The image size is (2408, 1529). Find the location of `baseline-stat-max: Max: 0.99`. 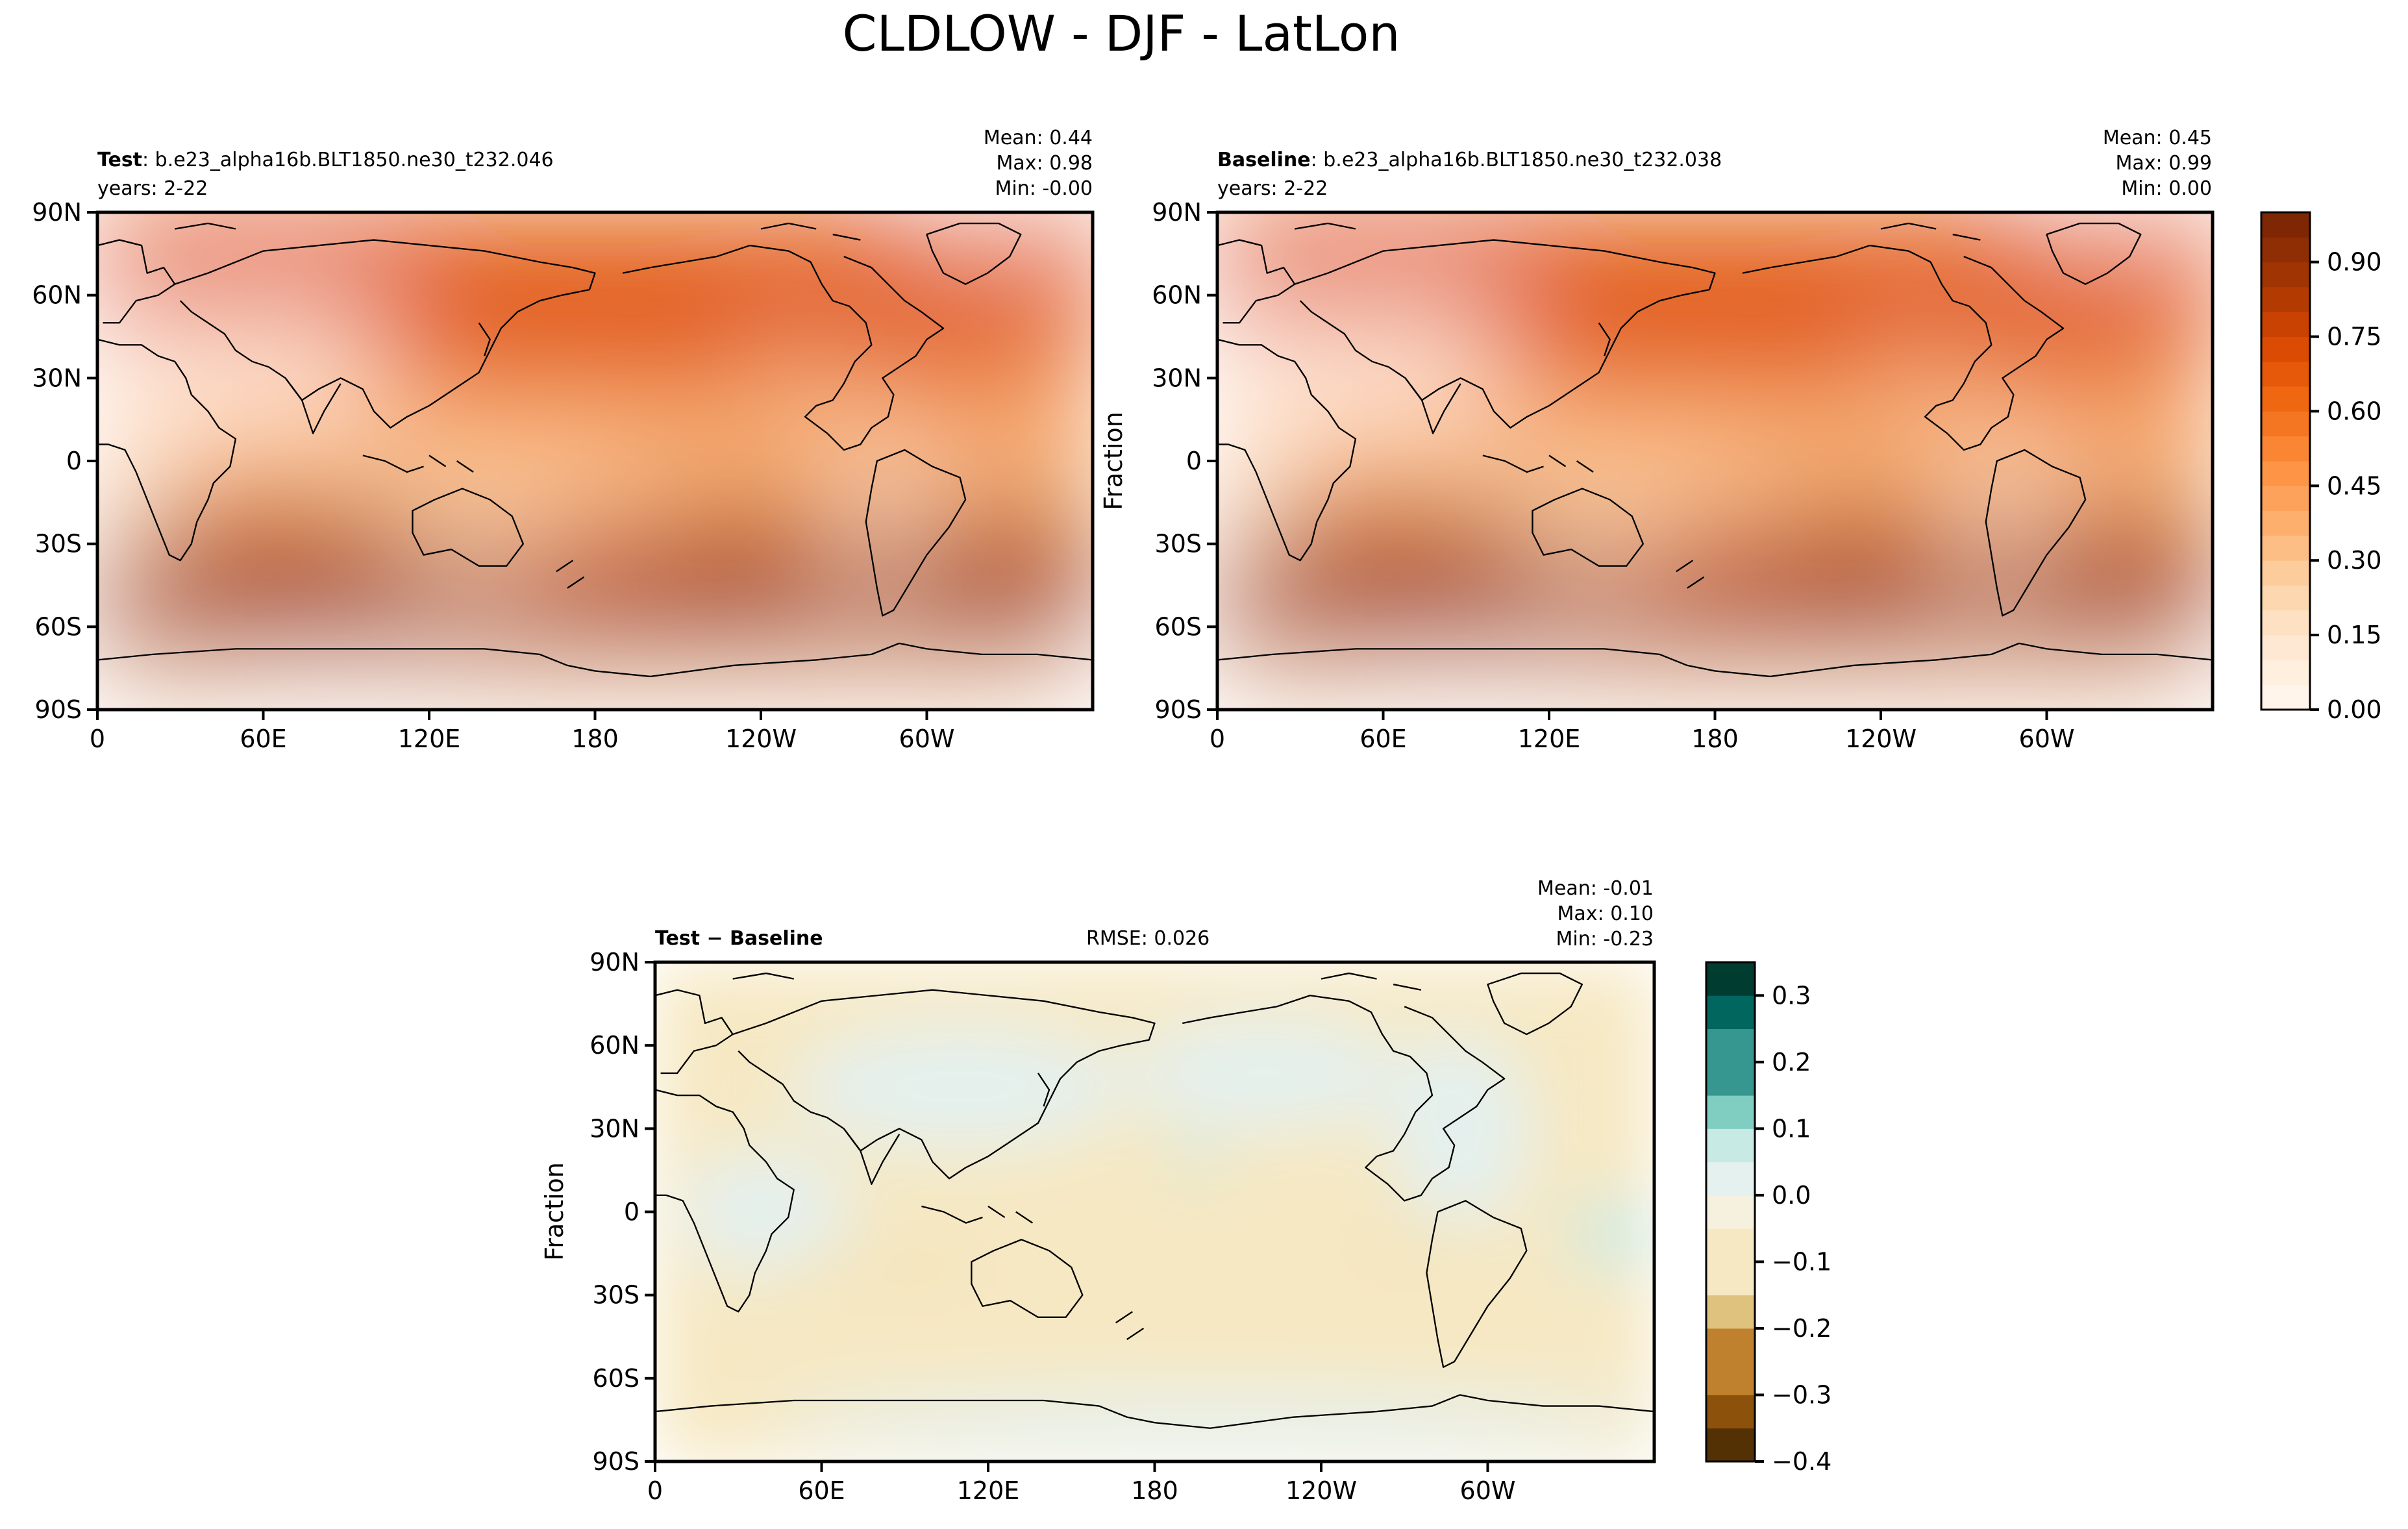

baseline-stat-max: Max: 0.99 is located at coordinates (2164, 163).